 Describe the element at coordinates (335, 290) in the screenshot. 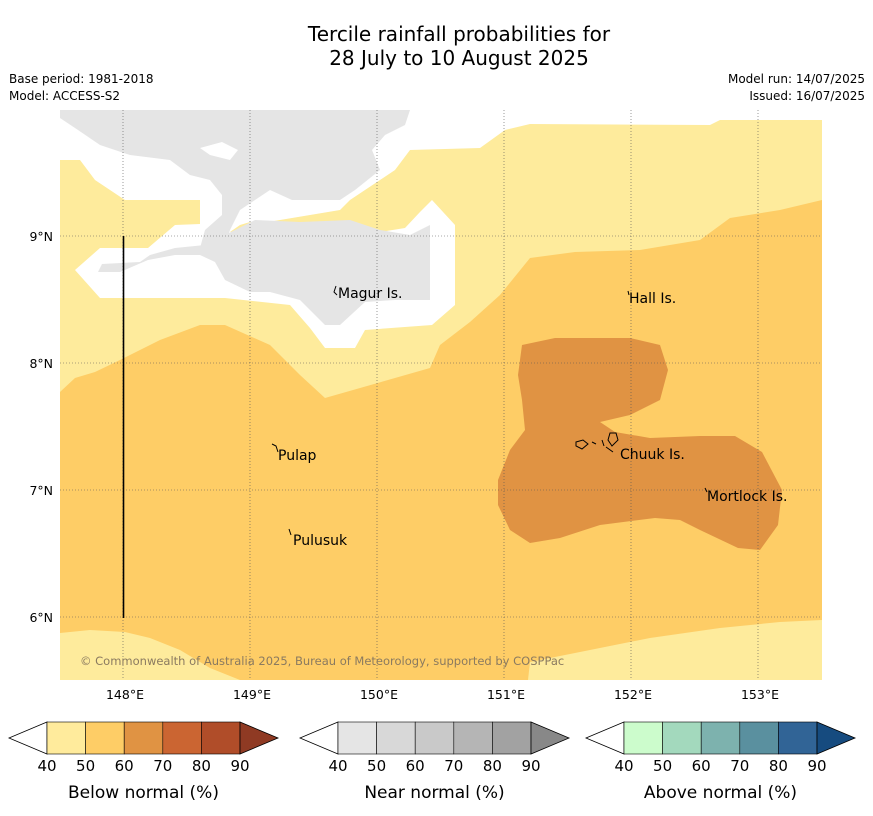

I see `island-magur` at that location.